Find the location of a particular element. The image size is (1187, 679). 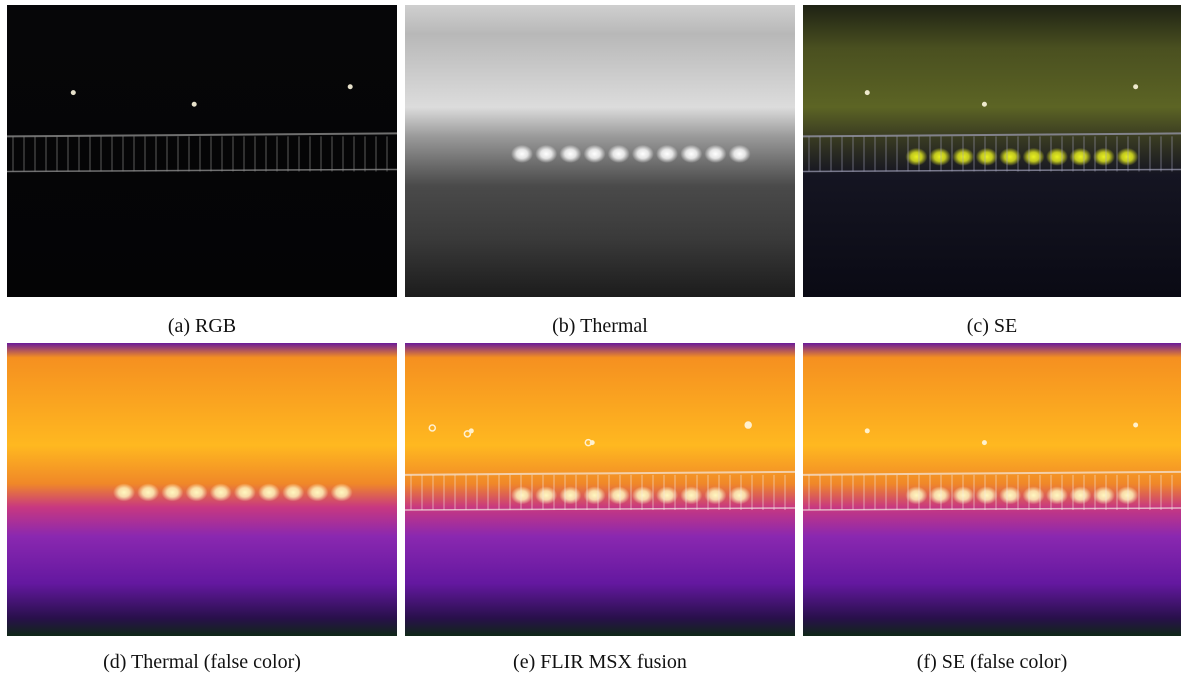

background is located at coordinates (202, 151).